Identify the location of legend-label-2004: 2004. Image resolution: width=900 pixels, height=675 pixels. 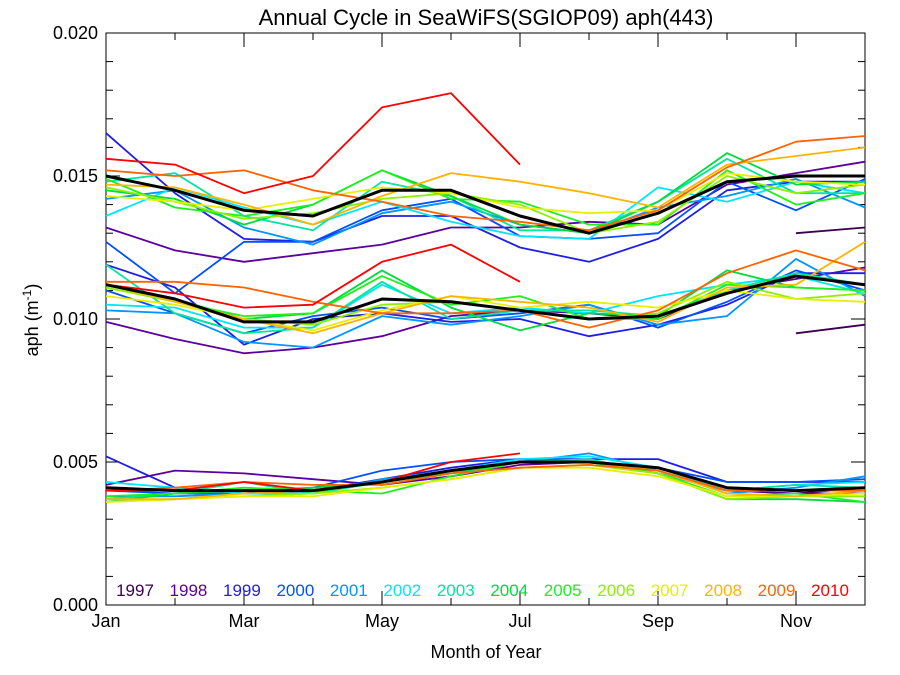
(509, 590).